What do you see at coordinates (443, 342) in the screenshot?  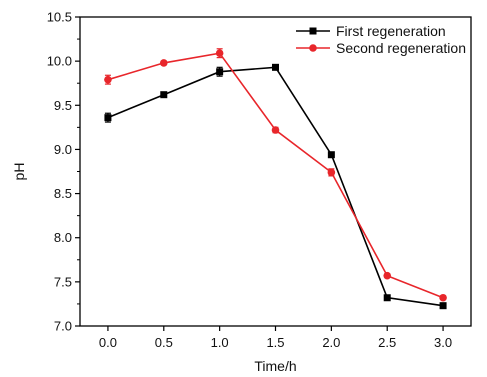 I see `x-tick-label: 3.0` at bounding box center [443, 342].